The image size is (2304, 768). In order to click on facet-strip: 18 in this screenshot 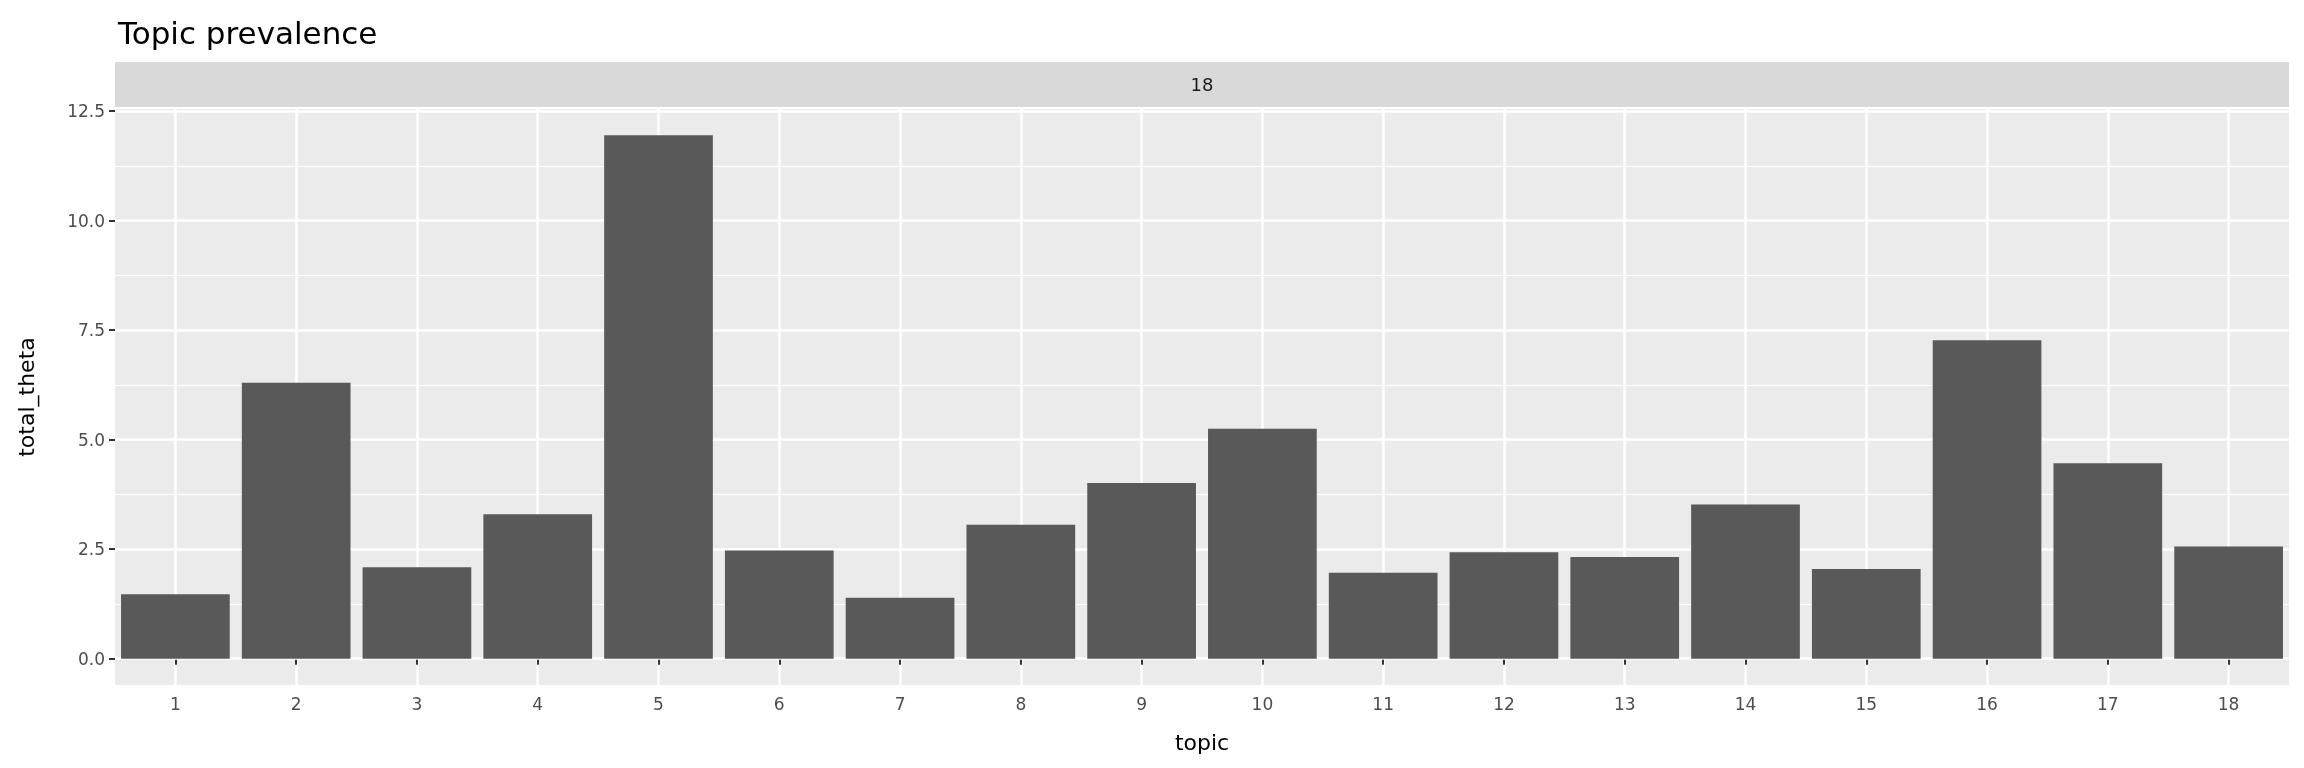, I will do `click(1202, 84)`.